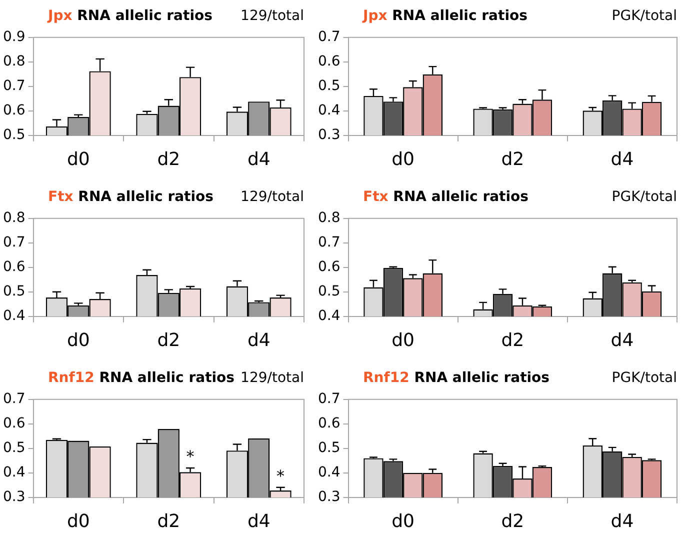  What do you see at coordinates (14, 37) in the screenshot?
I see `y-tick-label: 0.9` at bounding box center [14, 37].